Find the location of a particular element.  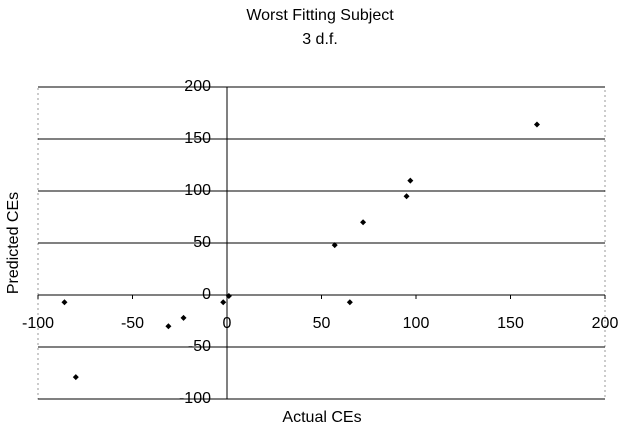

x-tick-label: 150 is located at coordinates (510, 323).